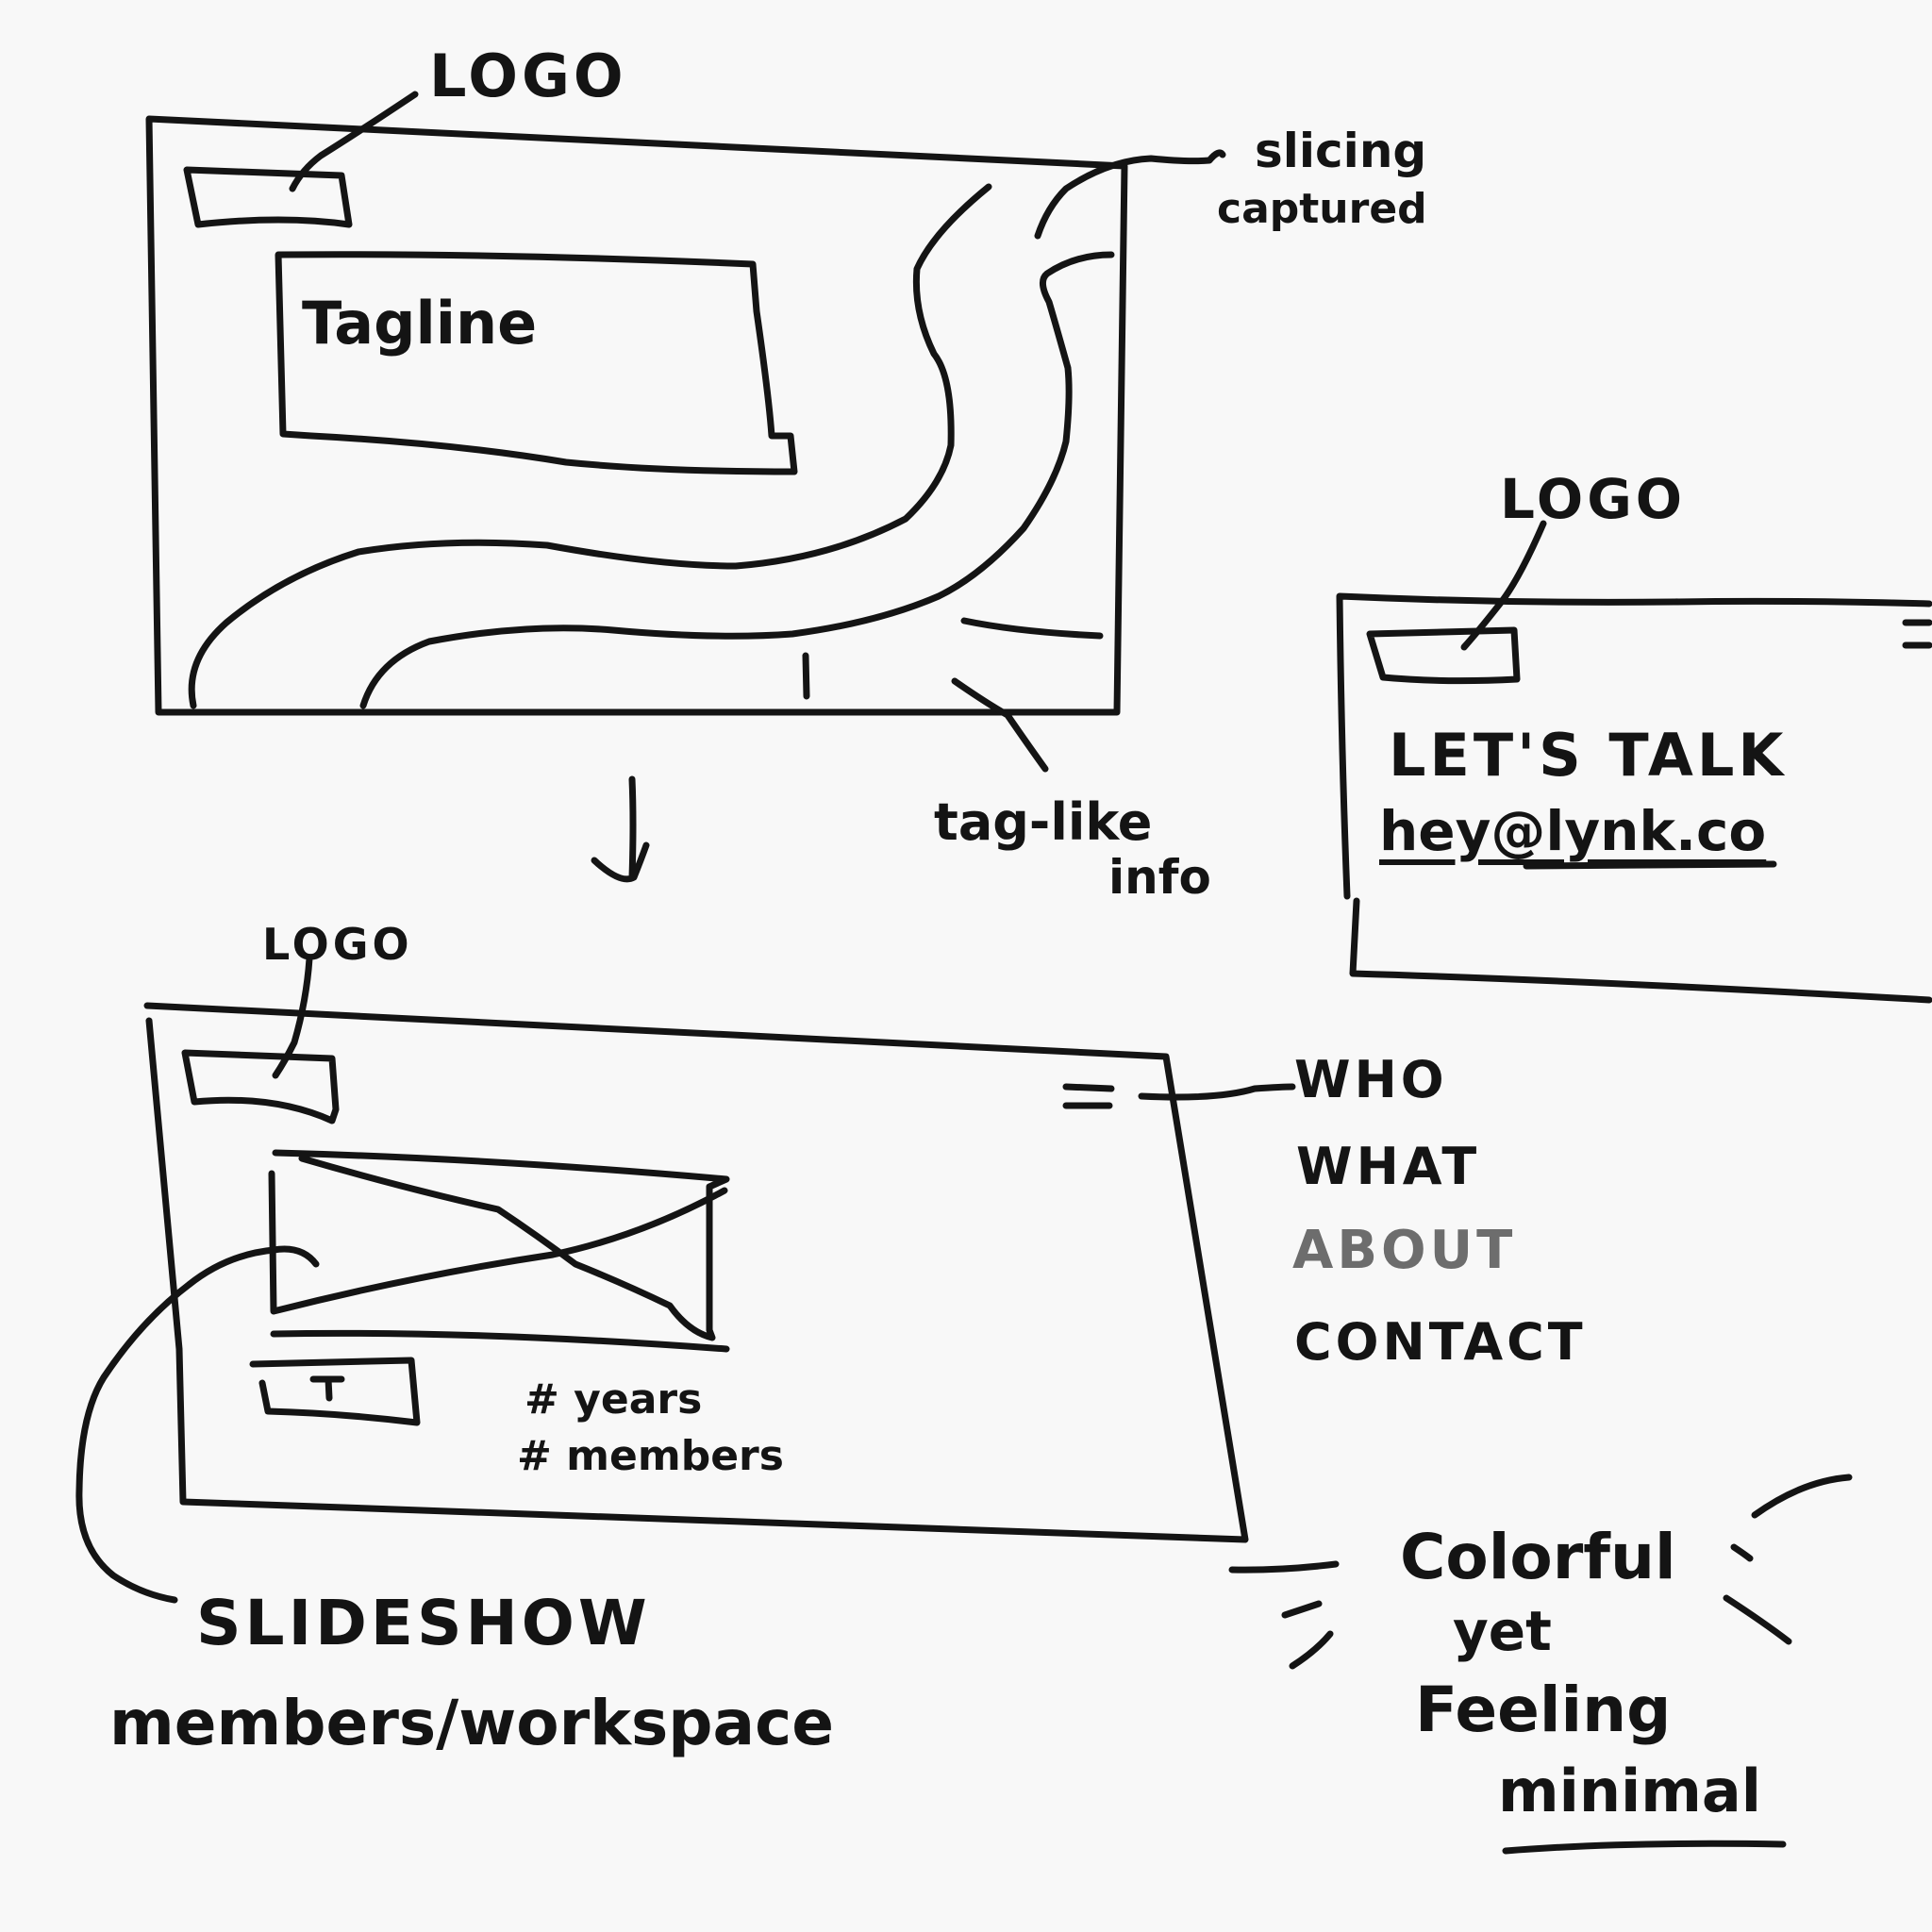  Describe the element at coordinates (1630, 1791) in the screenshot. I see `mood-note-line-4: minimal` at that location.